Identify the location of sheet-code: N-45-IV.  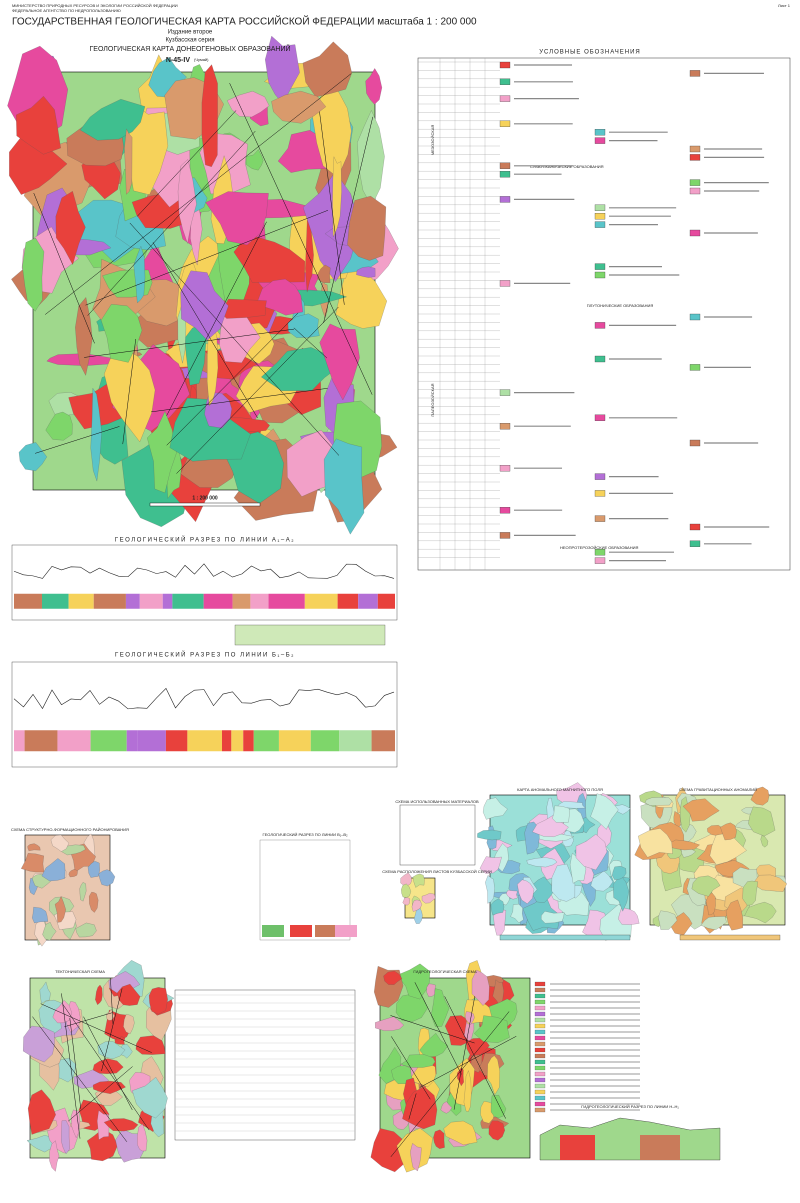
(178, 60).